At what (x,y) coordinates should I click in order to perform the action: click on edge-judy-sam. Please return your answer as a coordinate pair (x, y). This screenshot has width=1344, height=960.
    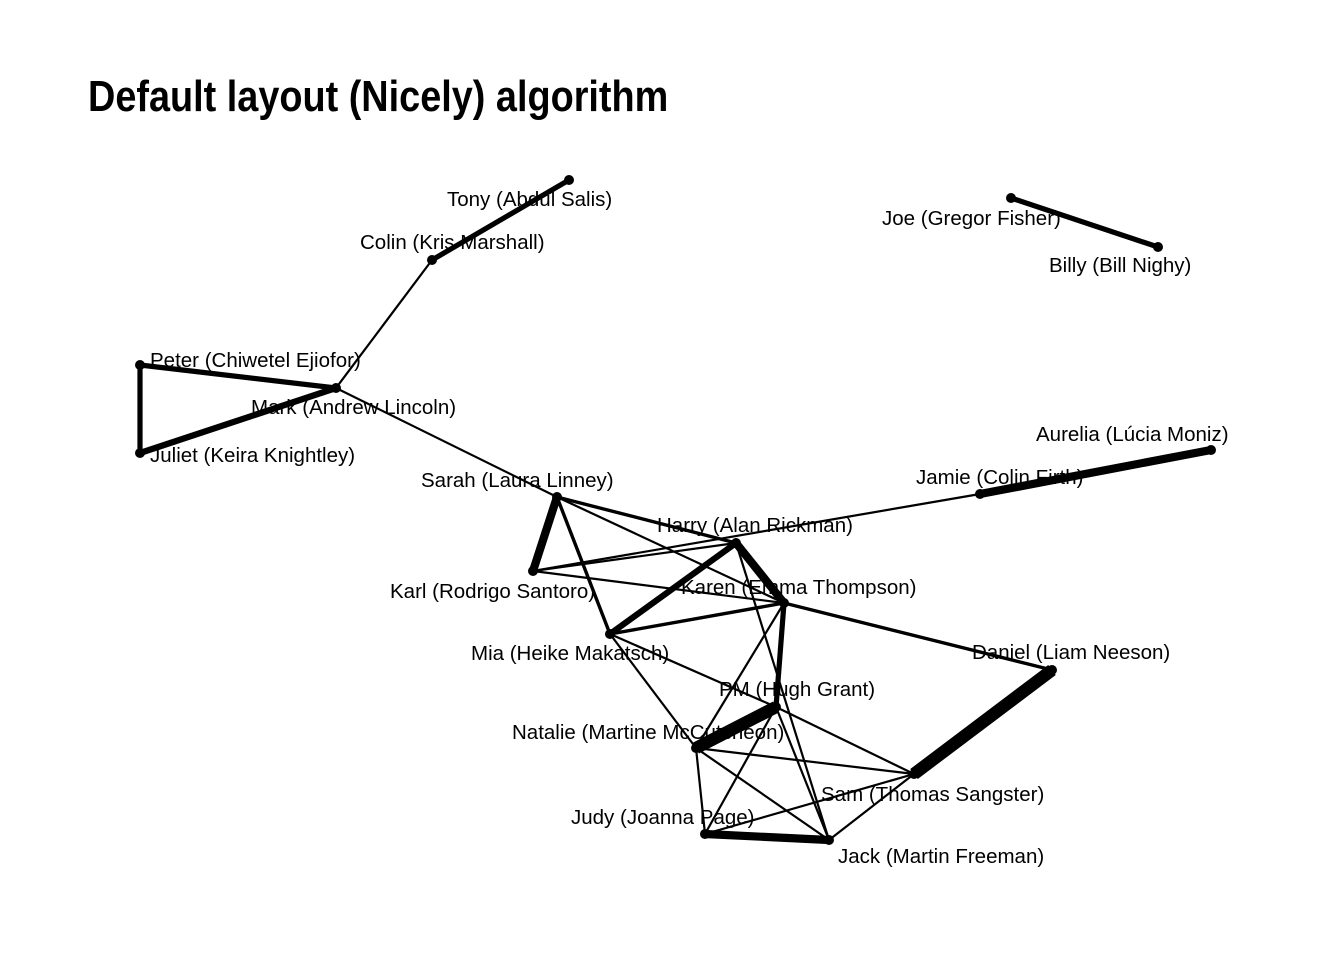
    Looking at the image, I should click on (809, 804).